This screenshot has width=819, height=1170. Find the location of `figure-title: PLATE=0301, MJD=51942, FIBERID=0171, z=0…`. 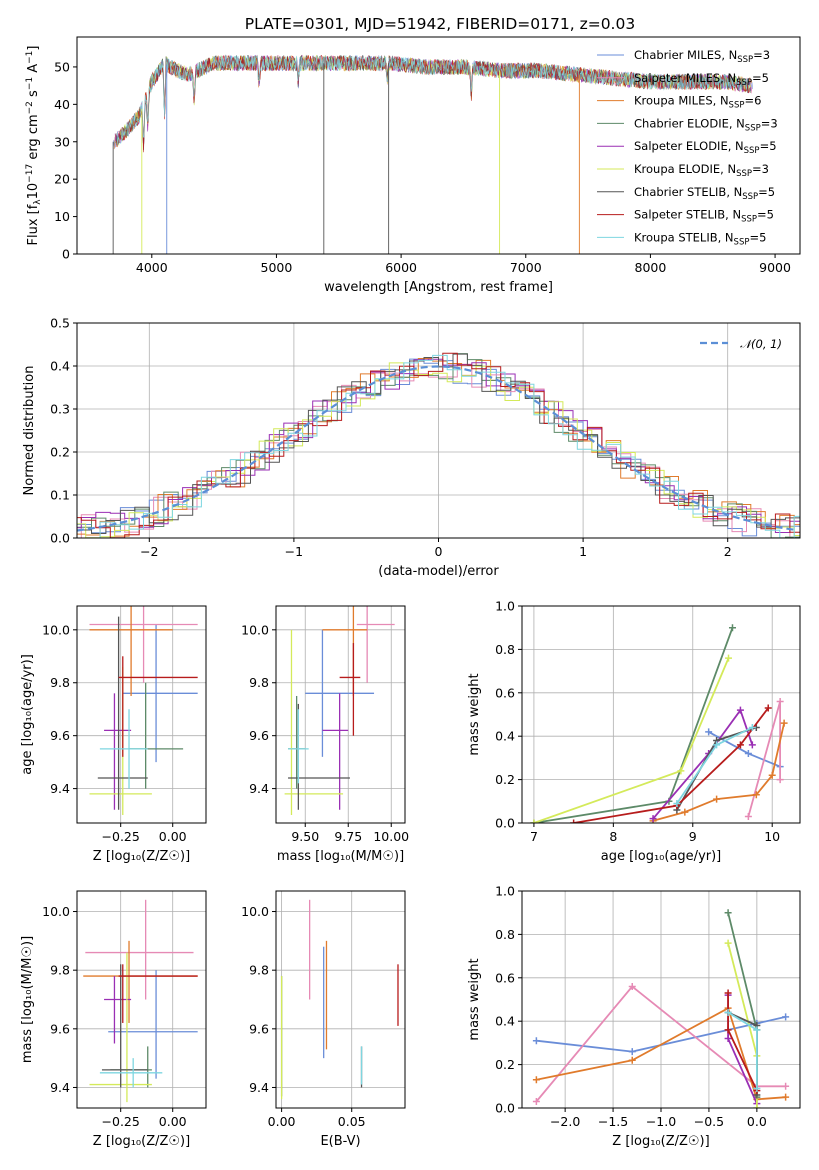

figure-title: PLATE=0301, MJD=51942, FIBERID=0171, z=0… is located at coordinates (440, 24).